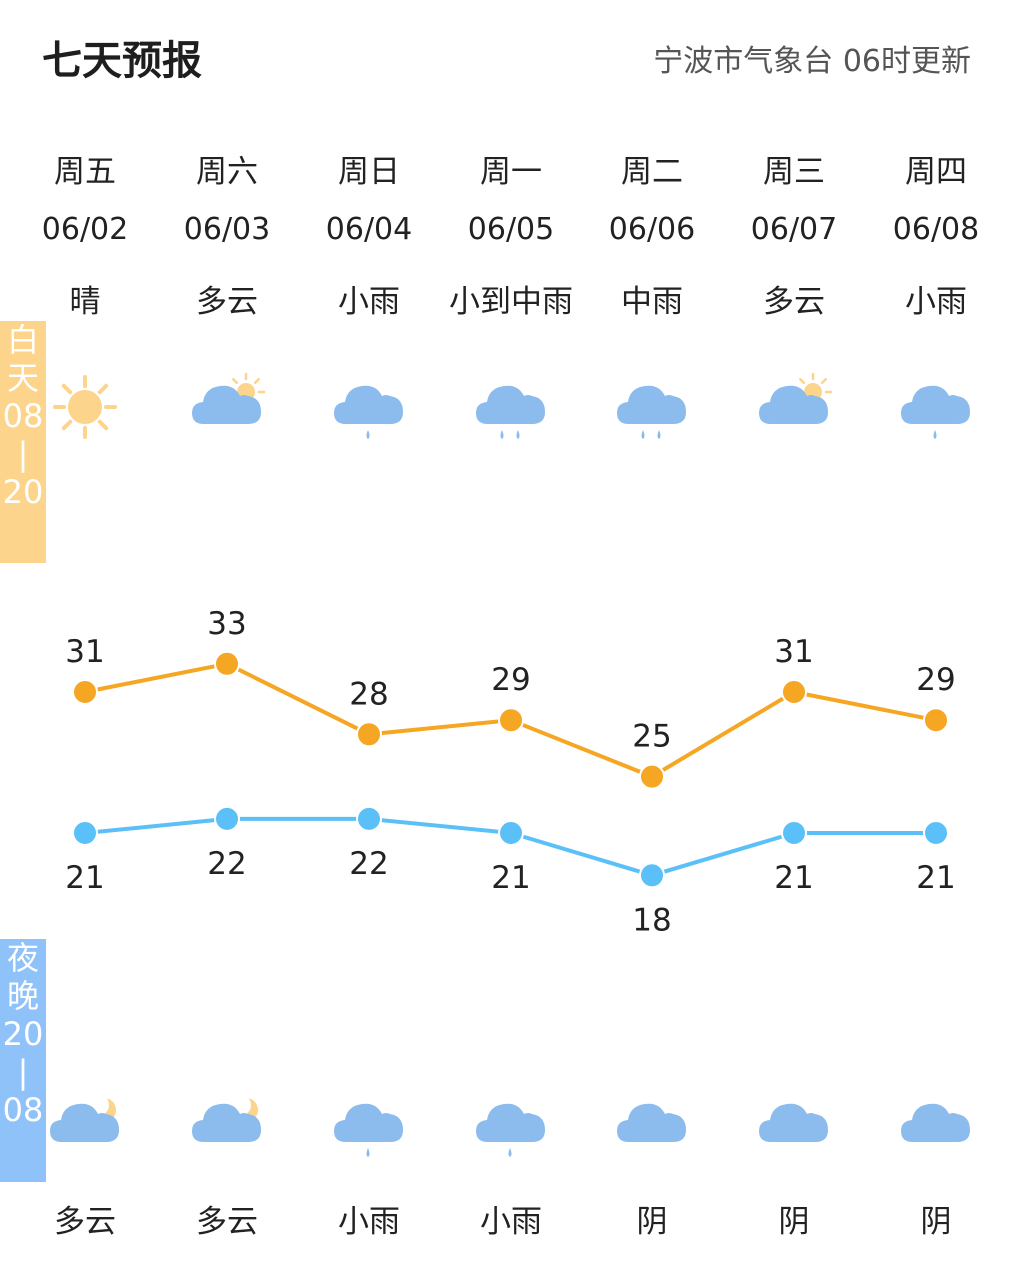  Describe the element at coordinates (794, 229) in the screenshot. I see `date-label: 06/07` at that location.